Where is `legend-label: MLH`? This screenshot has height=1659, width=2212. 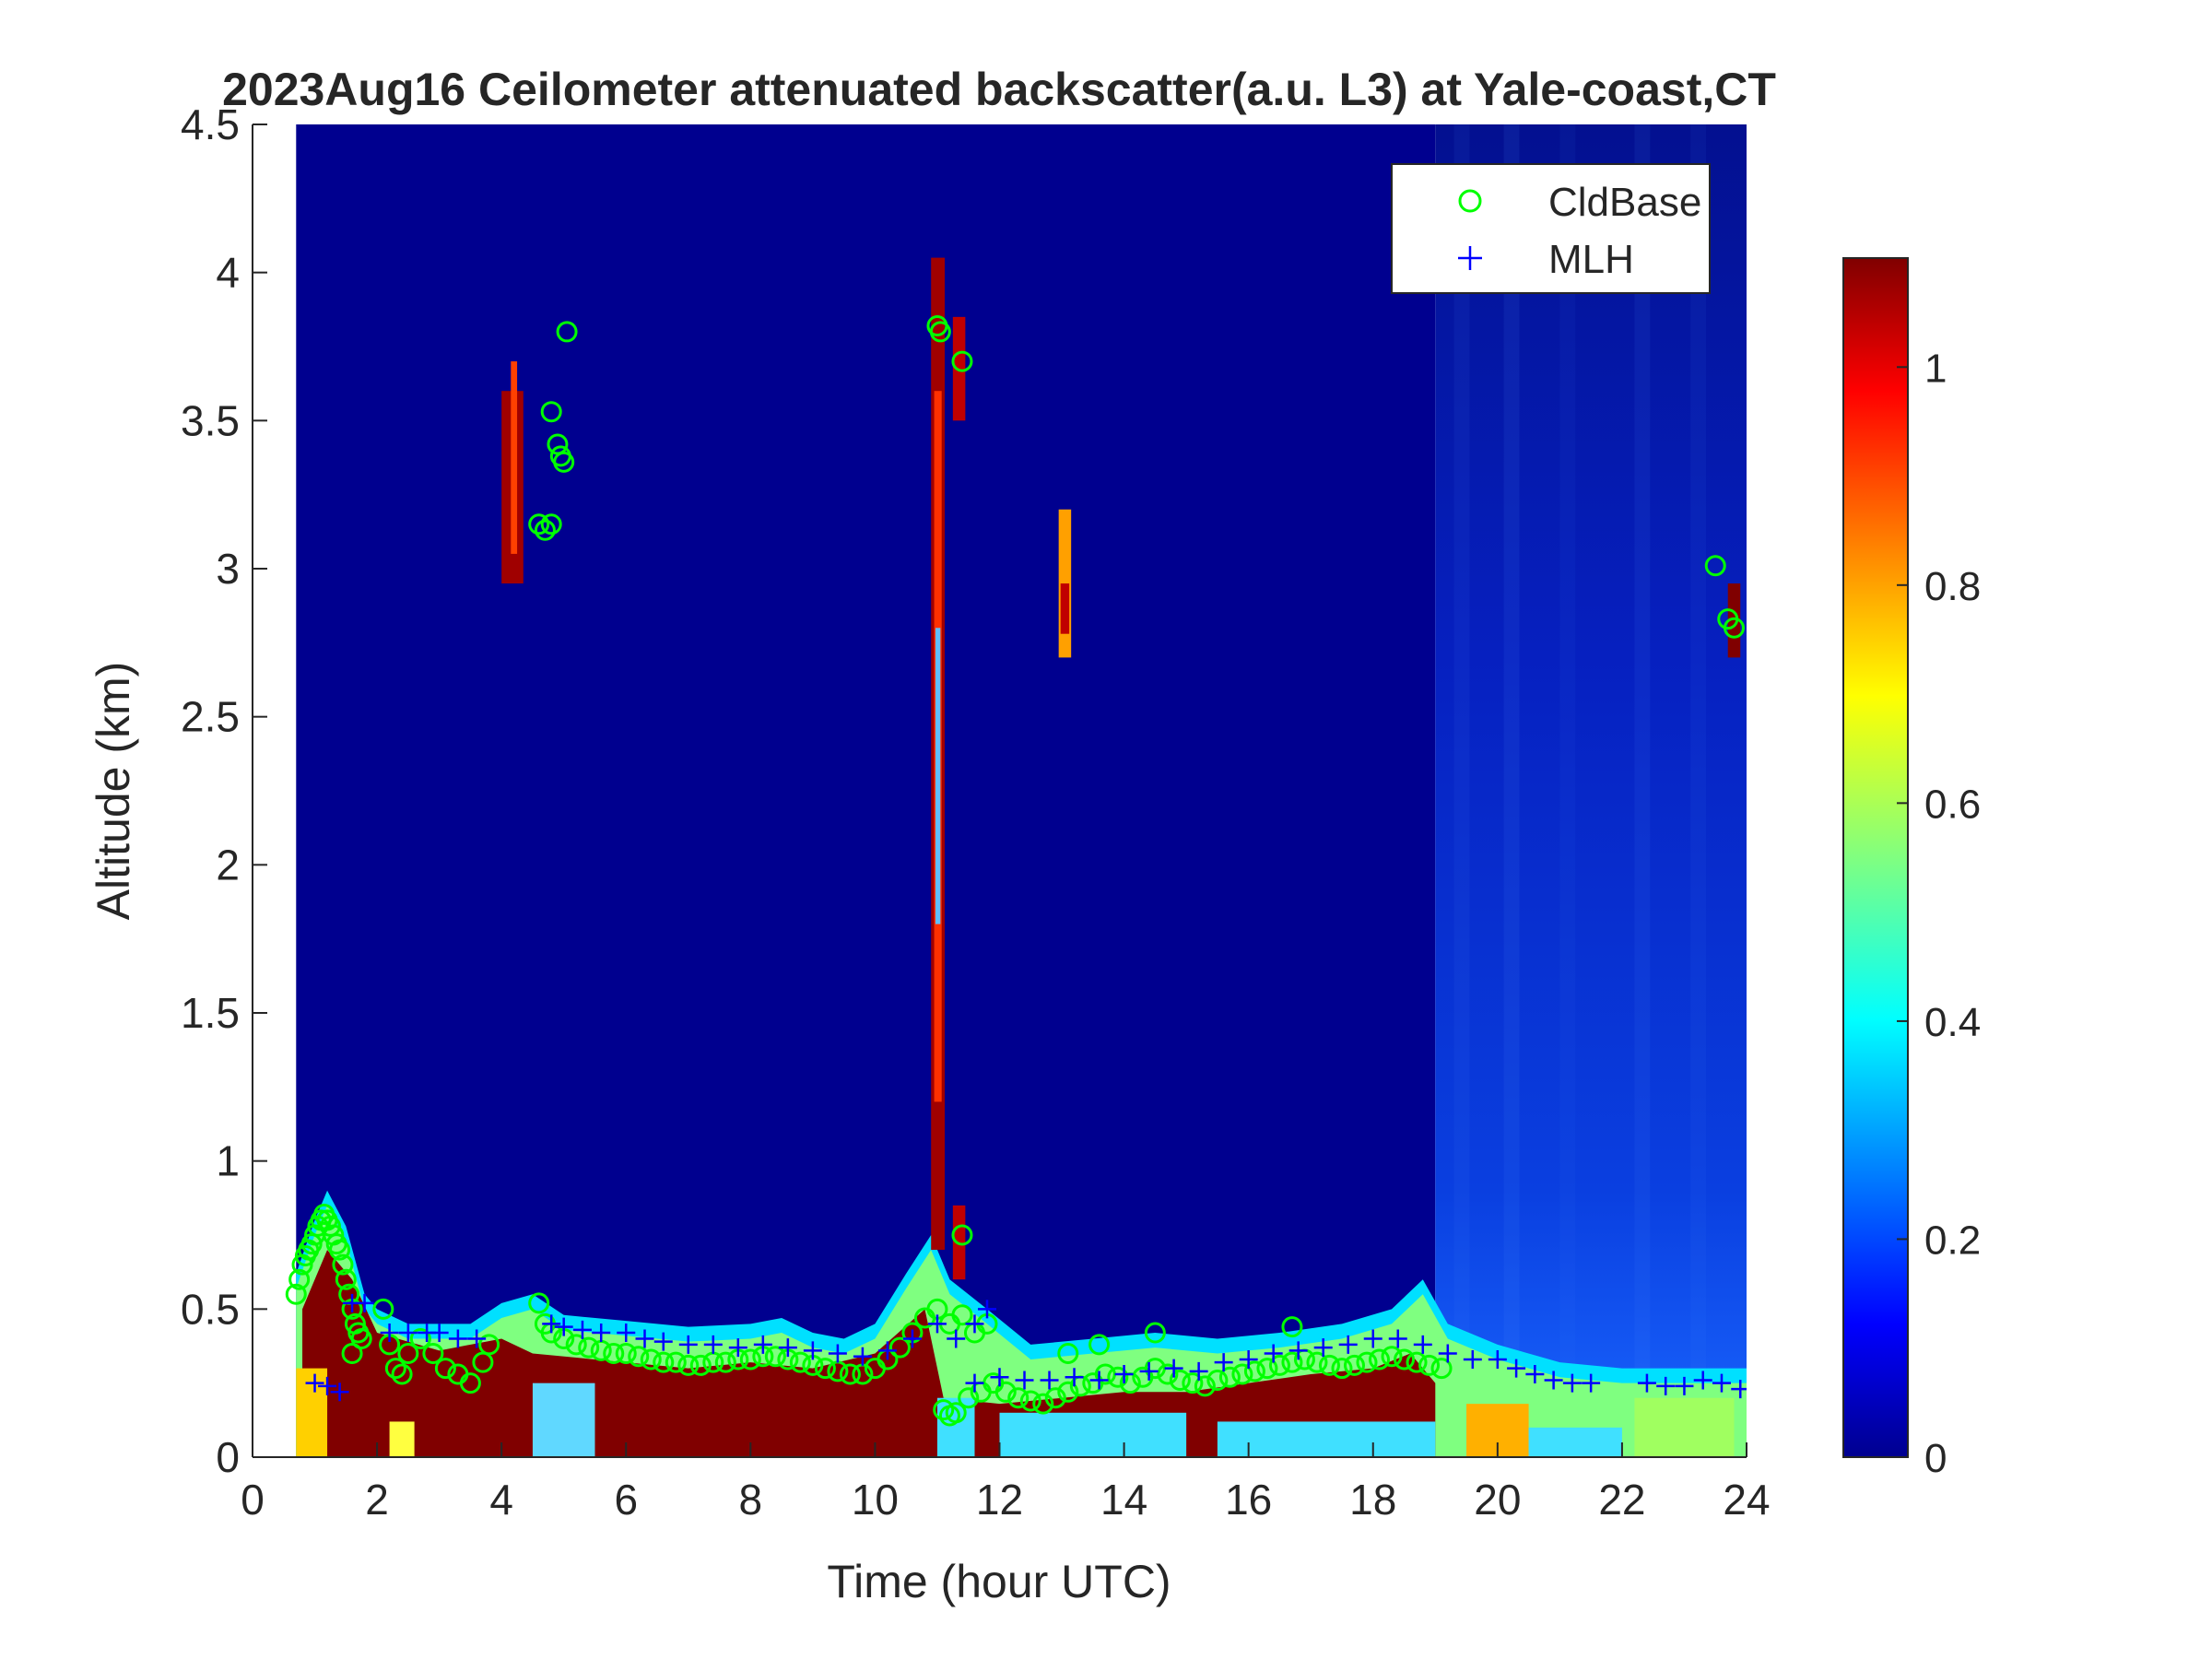
legend-label: MLH is located at coordinates (1591, 259).